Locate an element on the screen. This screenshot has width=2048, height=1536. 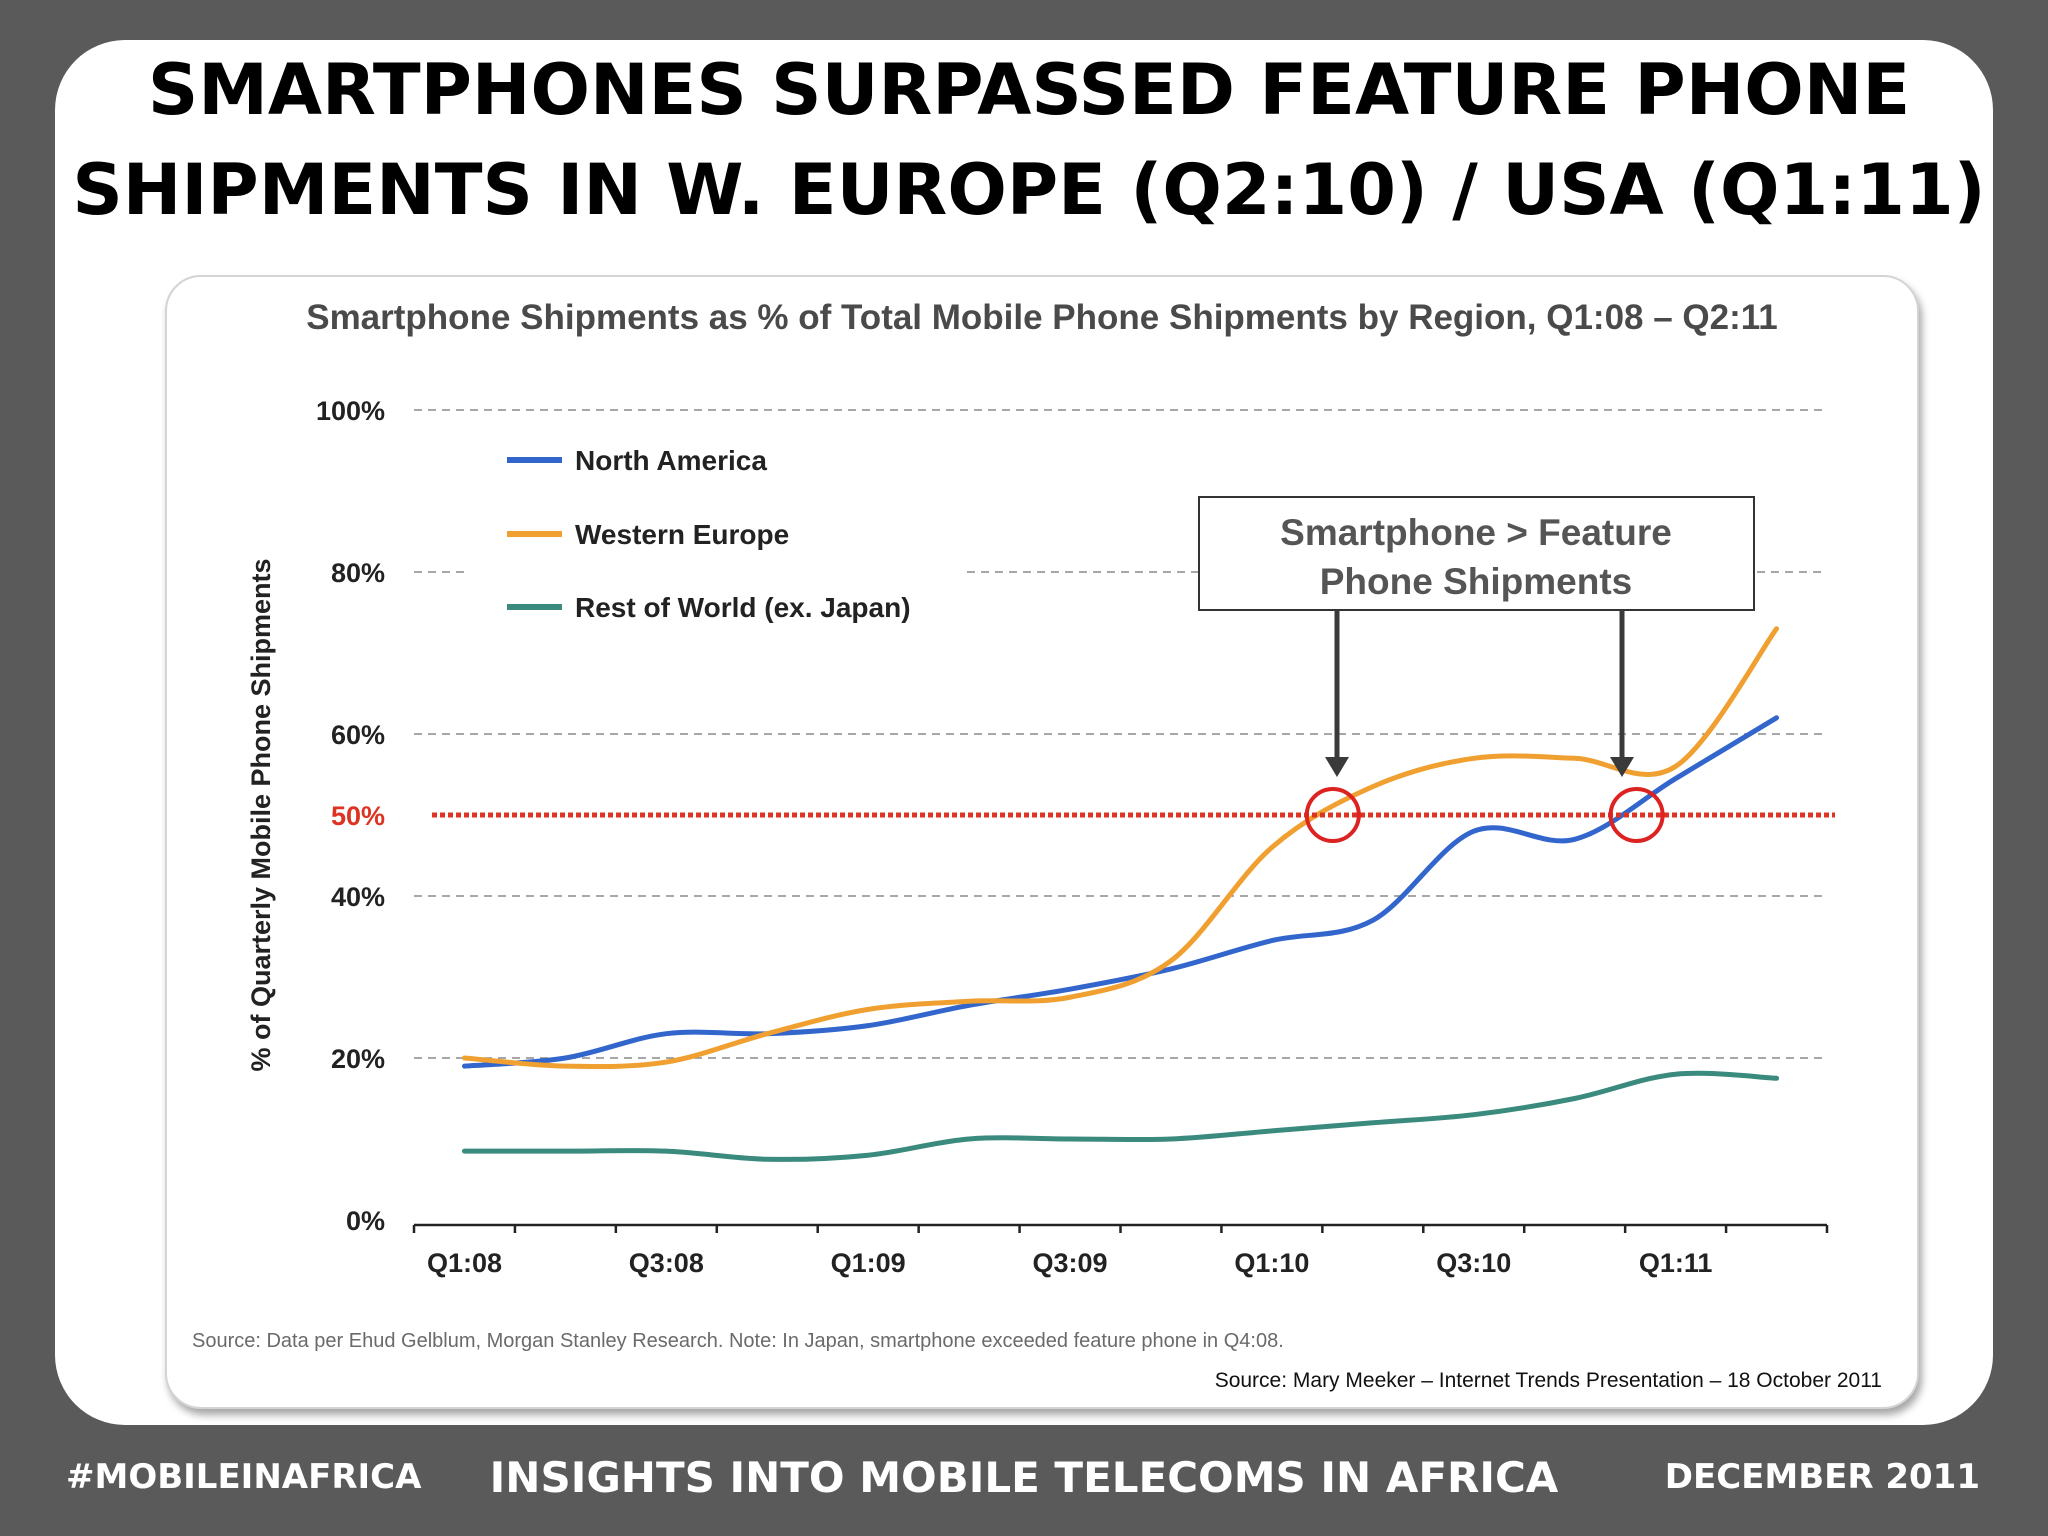
x-tick-label: Q1:08 is located at coordinates (464, 1263).